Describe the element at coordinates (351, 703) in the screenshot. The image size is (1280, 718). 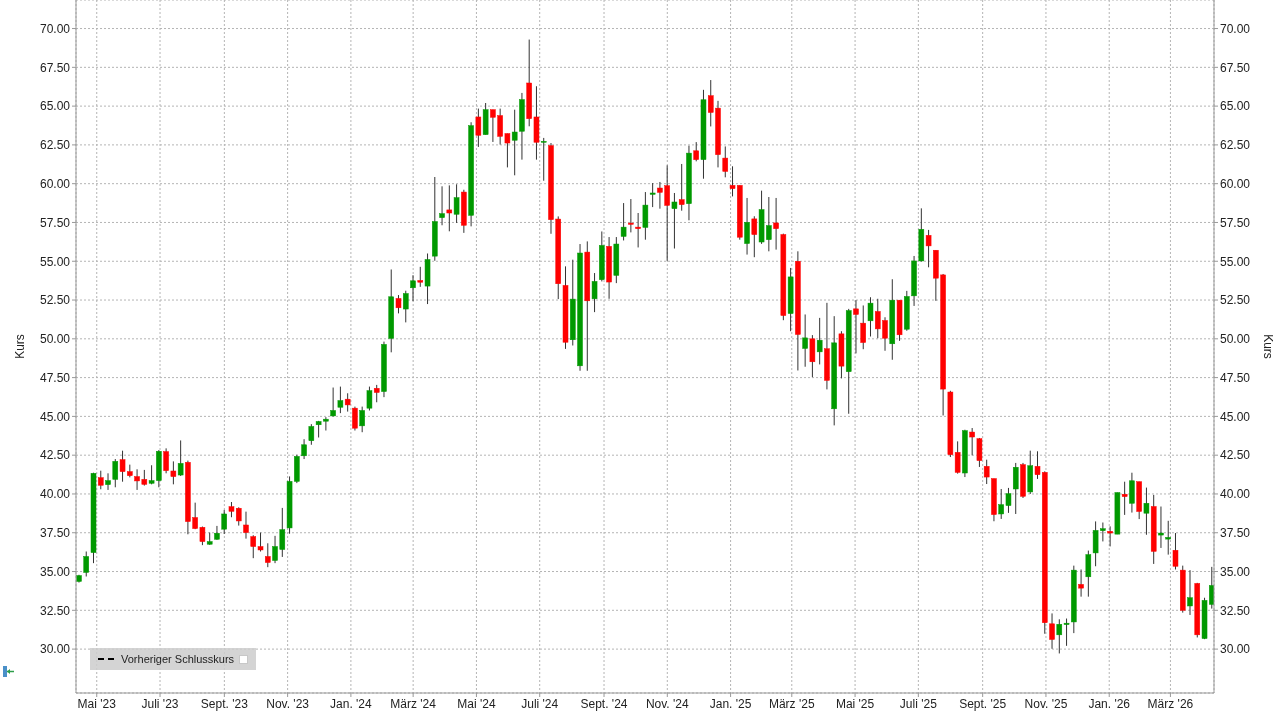
I see `x-tick-label: Jan. '24` at that location.